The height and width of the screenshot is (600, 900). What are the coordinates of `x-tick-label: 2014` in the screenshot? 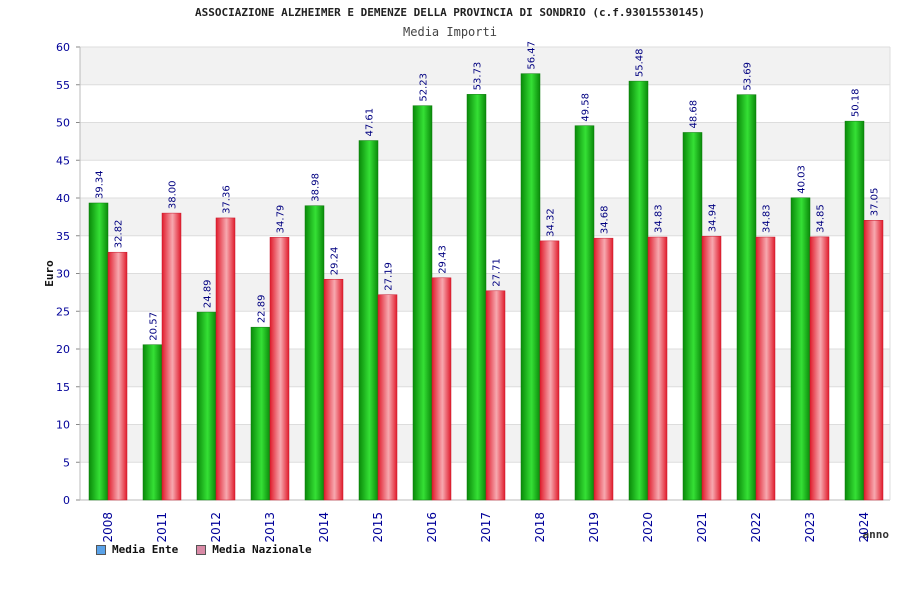 It's located at (324, 527).